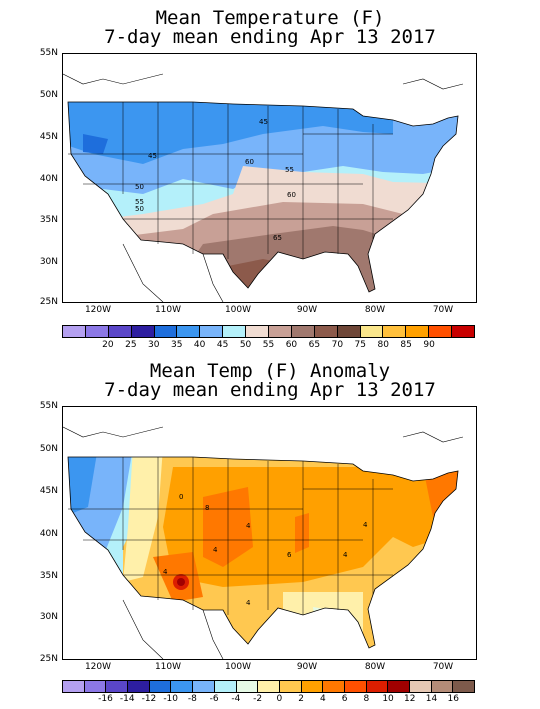  I want to click on lat-label: 55N, so click(48, 53).